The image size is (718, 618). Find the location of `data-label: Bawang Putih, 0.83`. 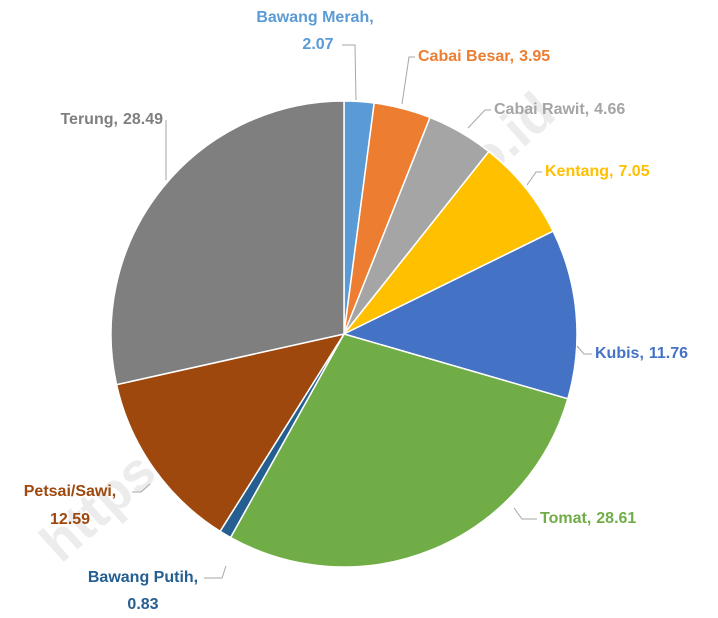

data-label: Bawang Putih, 0.83 is located at coordinates (143, 591).